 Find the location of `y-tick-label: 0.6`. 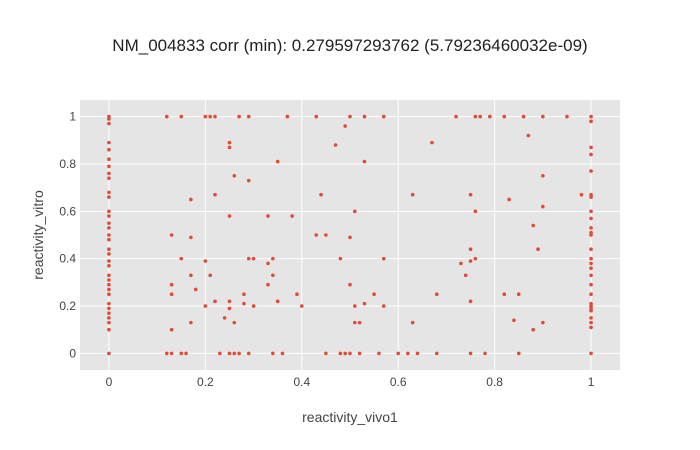

y-tick-label: 0.6 is located at coordinates (67, 211).